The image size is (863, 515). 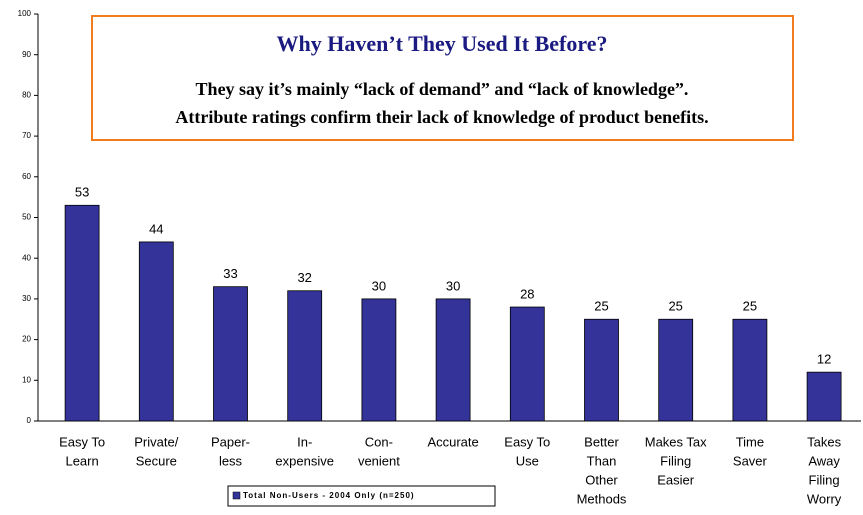 I want to click on value-label: 44, so click(x=156, y=228).